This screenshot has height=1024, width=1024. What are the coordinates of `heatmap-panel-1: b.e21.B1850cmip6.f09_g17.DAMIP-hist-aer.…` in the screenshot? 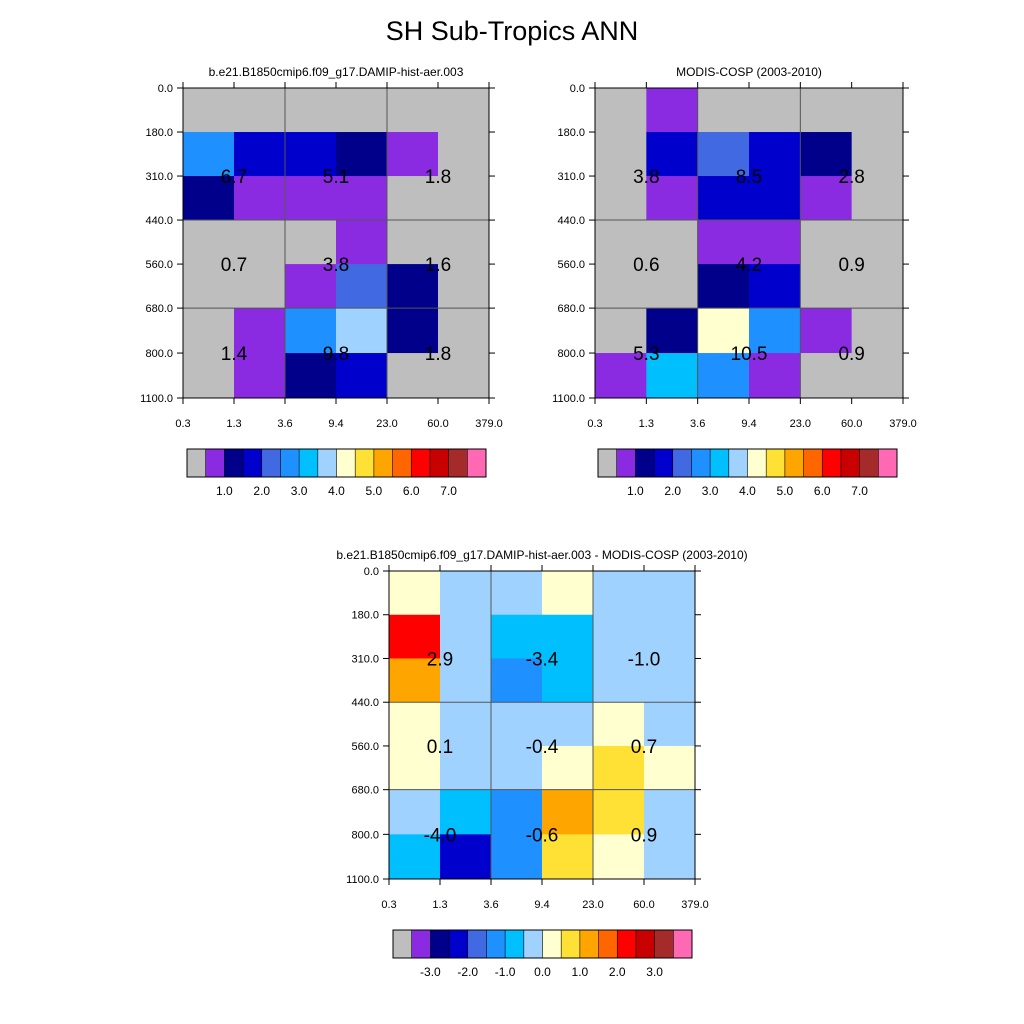 It's located at (321, 281).